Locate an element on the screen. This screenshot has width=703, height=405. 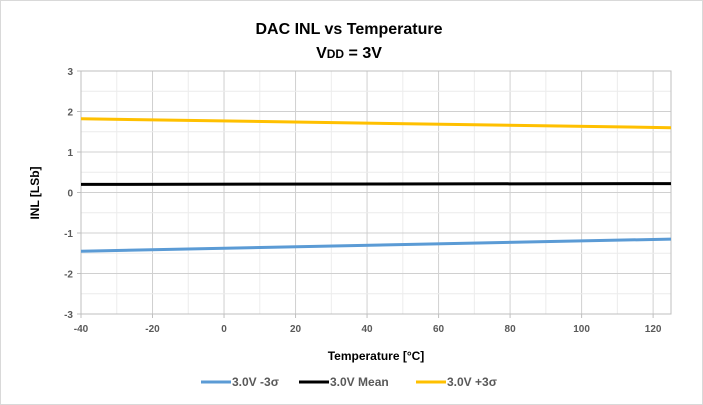
x-tick-label: 20 is located at coordinates (296, 329).